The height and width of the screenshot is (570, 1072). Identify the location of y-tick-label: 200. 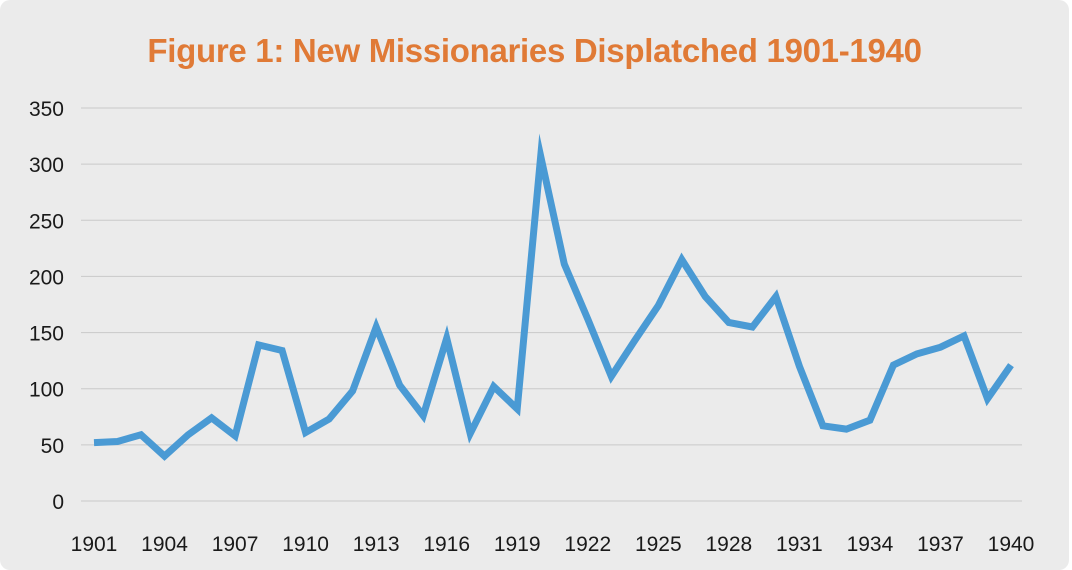
(46, 277).